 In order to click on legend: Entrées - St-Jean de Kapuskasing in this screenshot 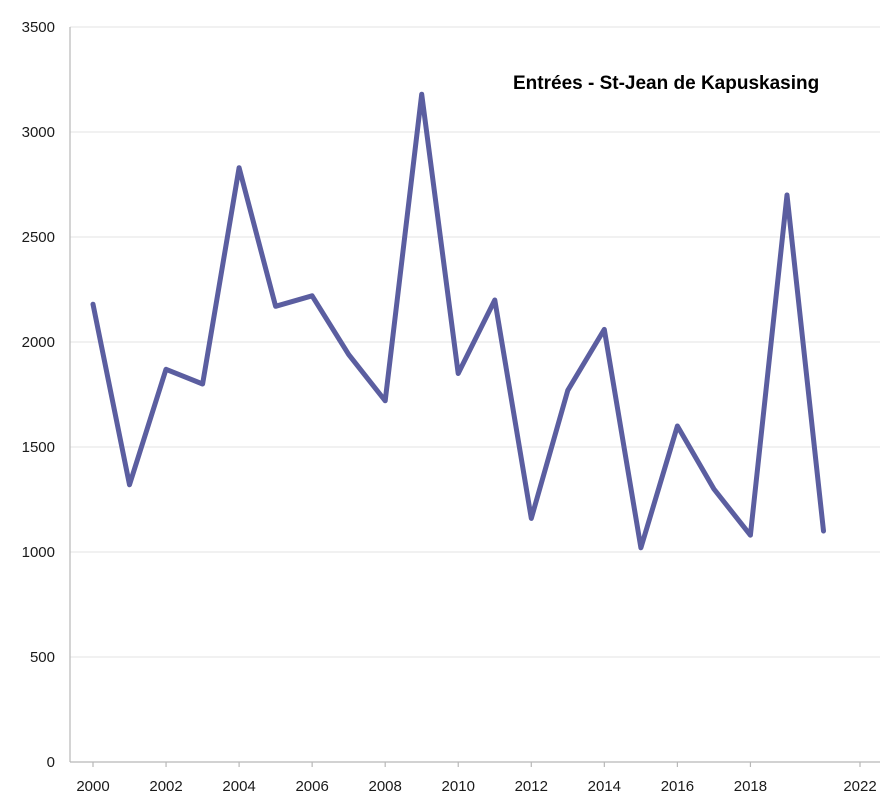, I will do `click(682, 81)`.